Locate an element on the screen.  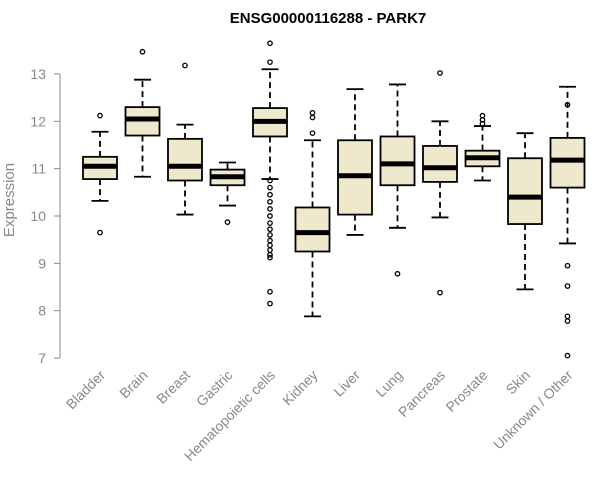
box-liver is located at coordinates (355, 162).